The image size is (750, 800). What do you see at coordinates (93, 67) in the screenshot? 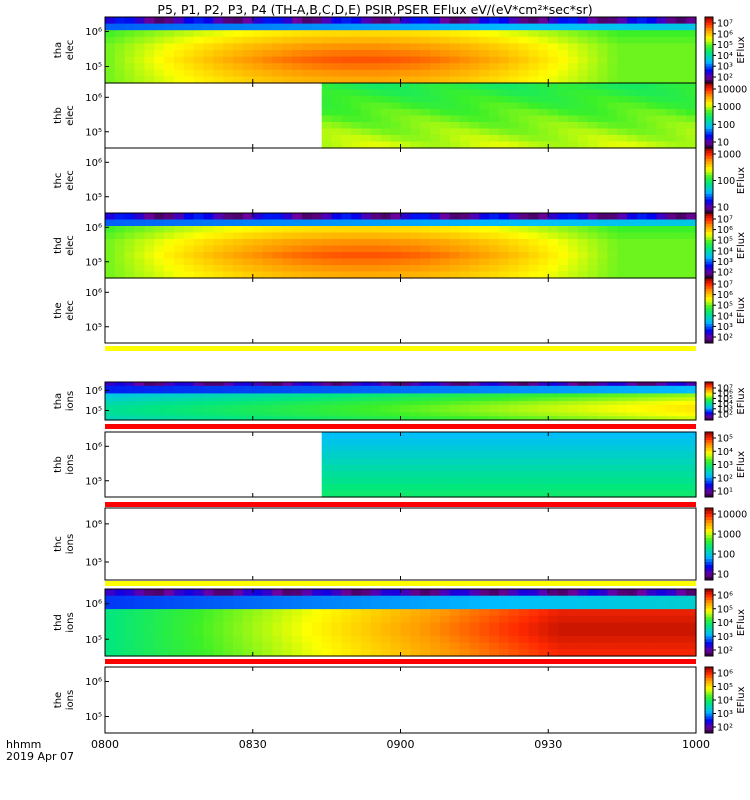
I see `y-tick-label: 10⁵` at bounding box center [93, 67].